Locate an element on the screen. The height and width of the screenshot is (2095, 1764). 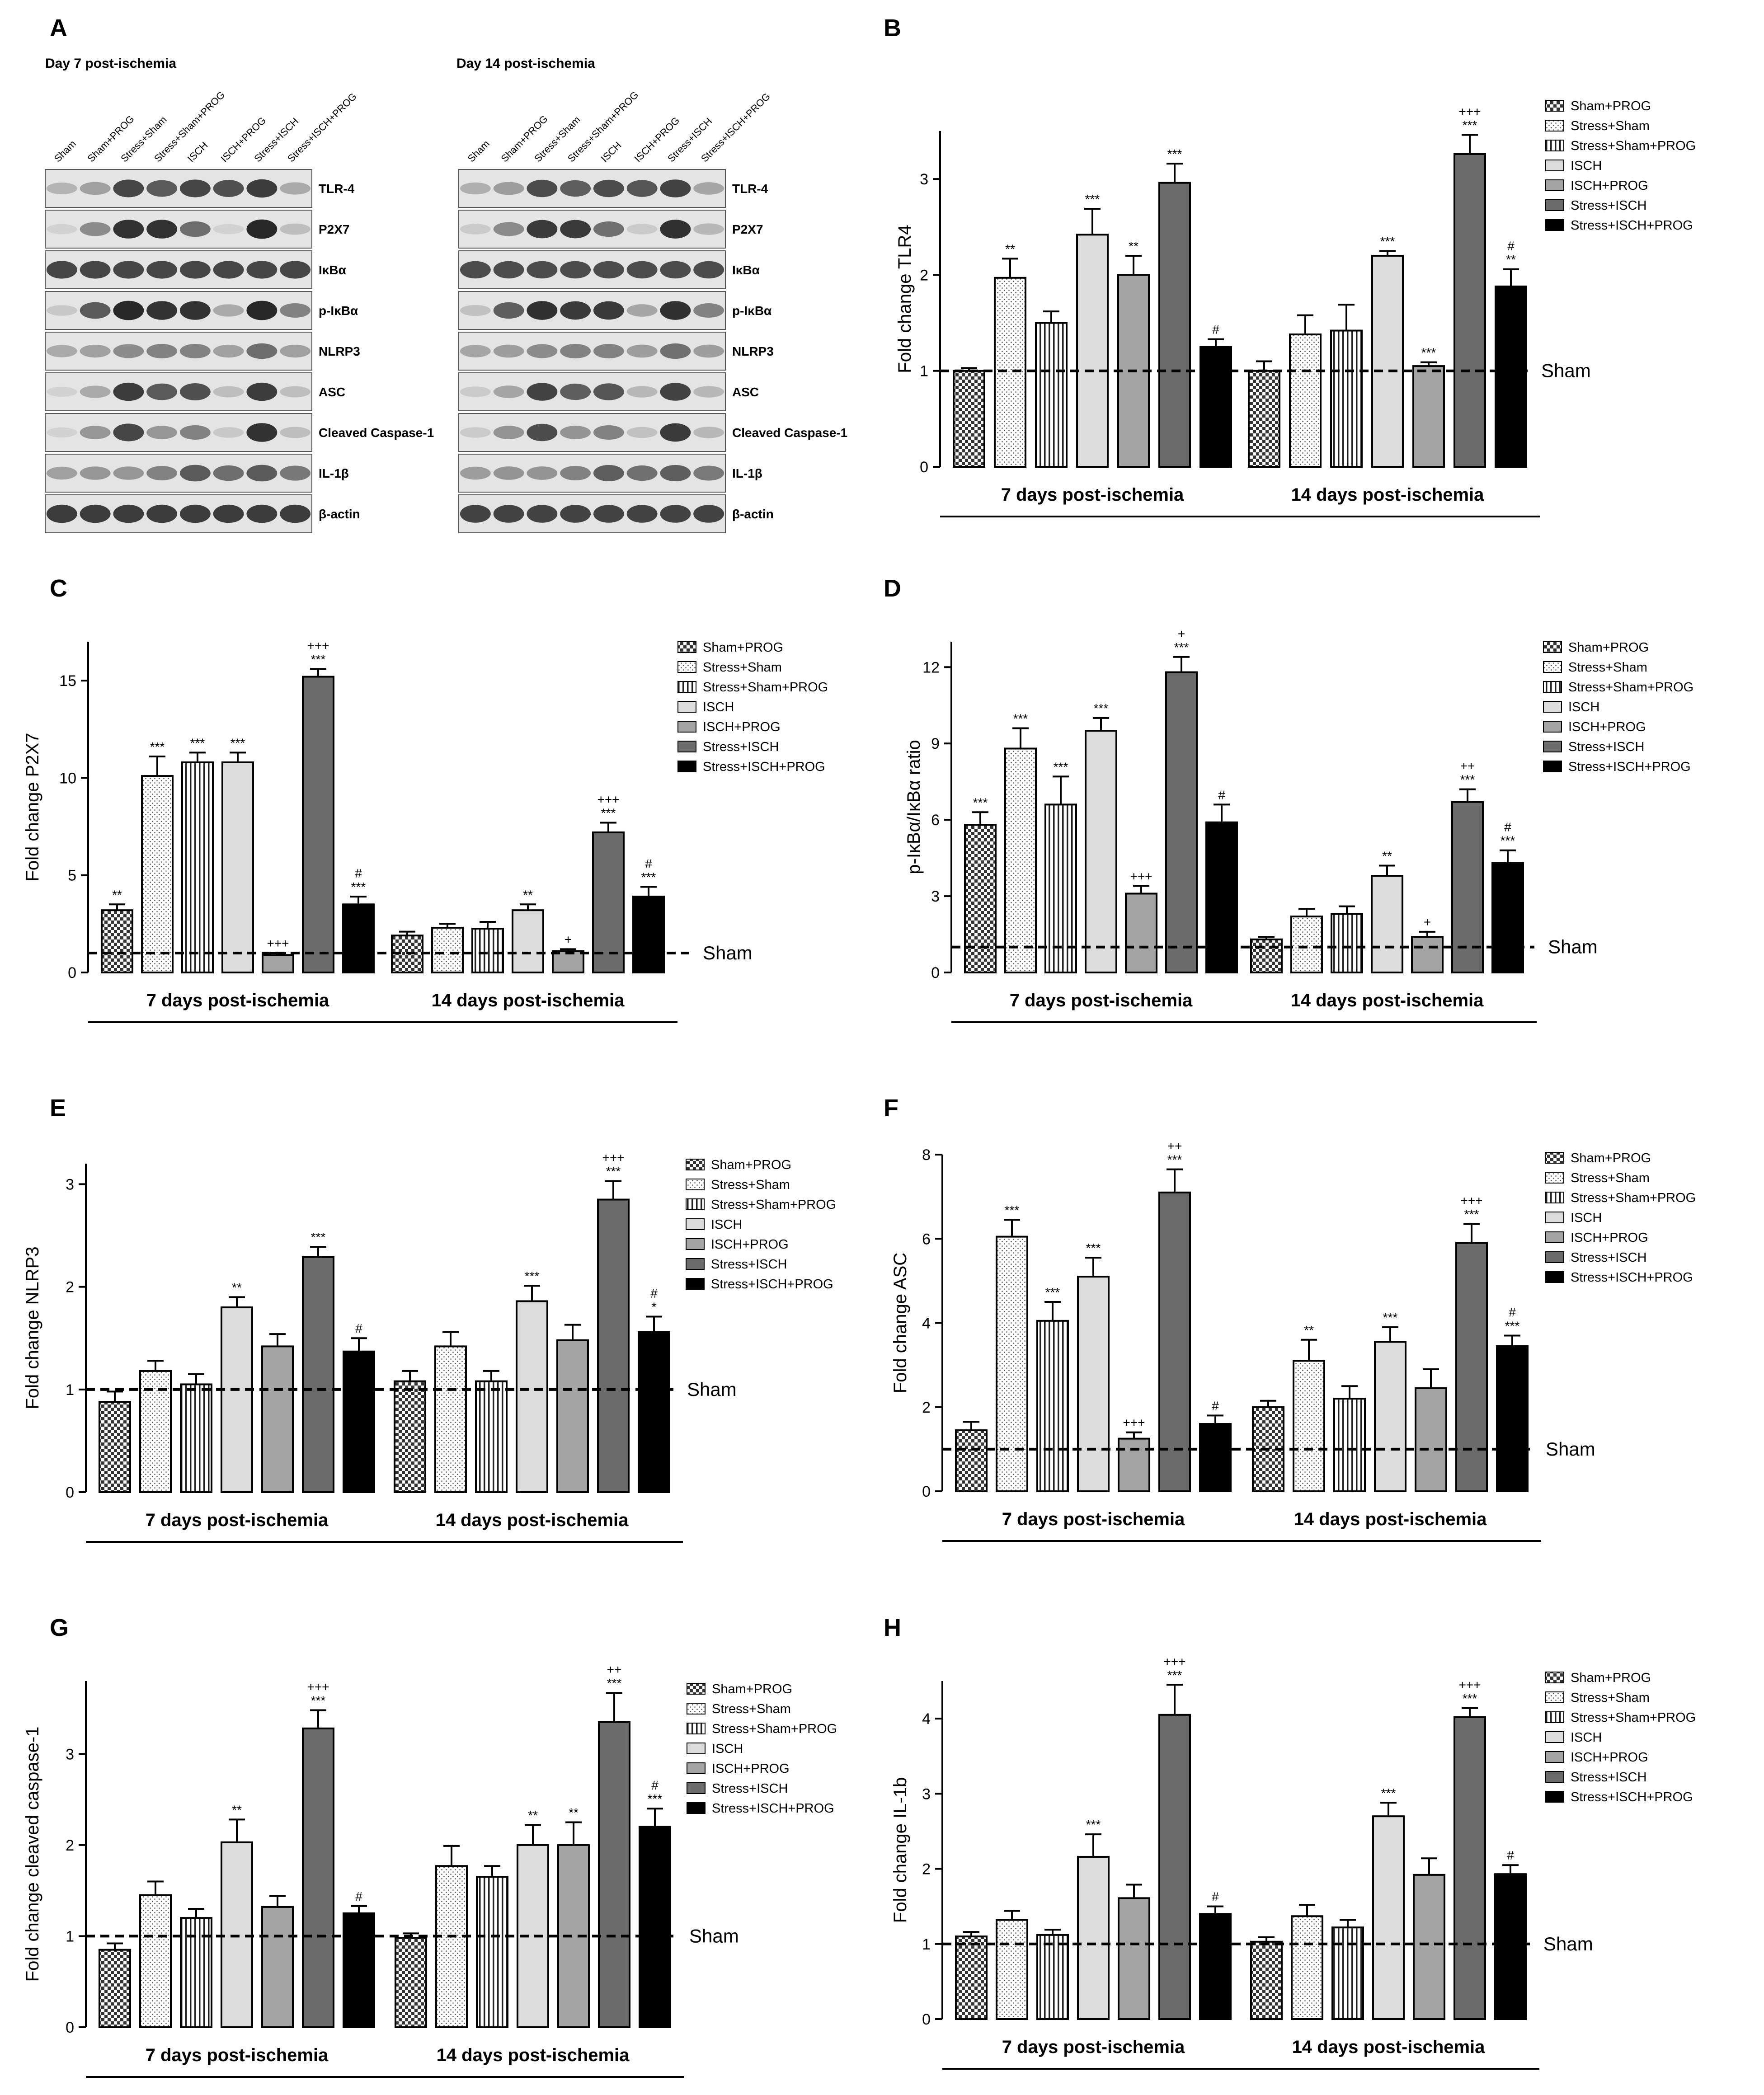
y-axis-label: Fold change TLR4 is located at coordinates (905, 299).